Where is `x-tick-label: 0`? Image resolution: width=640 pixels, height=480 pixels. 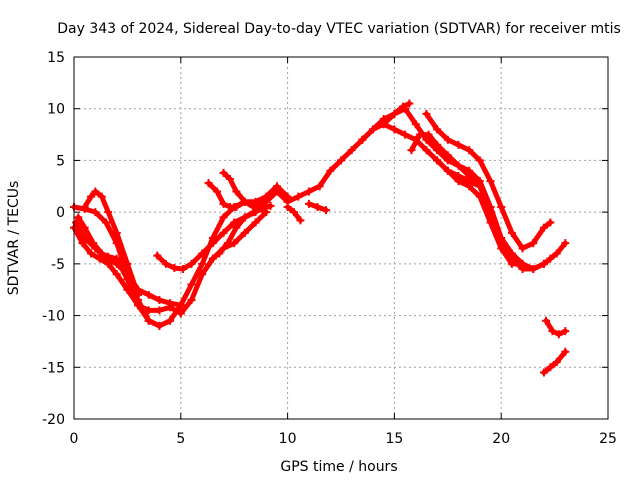 x-tick-label: 0 is located at coordinates (74, 439).